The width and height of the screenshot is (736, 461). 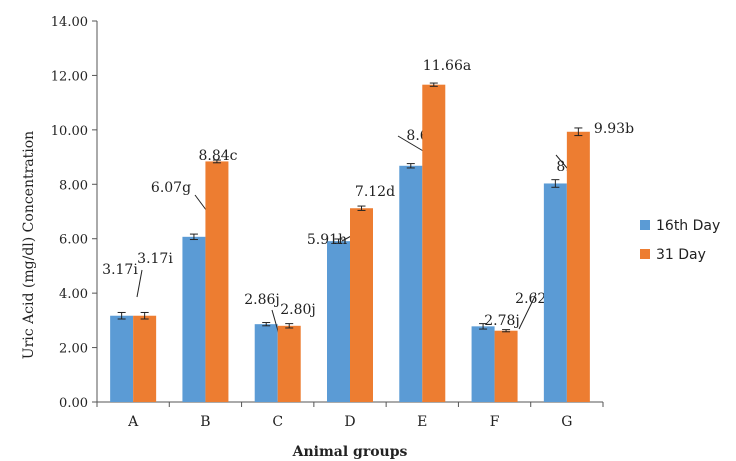 What do you see at coordinates (502, 321) in the screenshot?
I see `data-label: 2.78j` at bounding box center [502, 321].